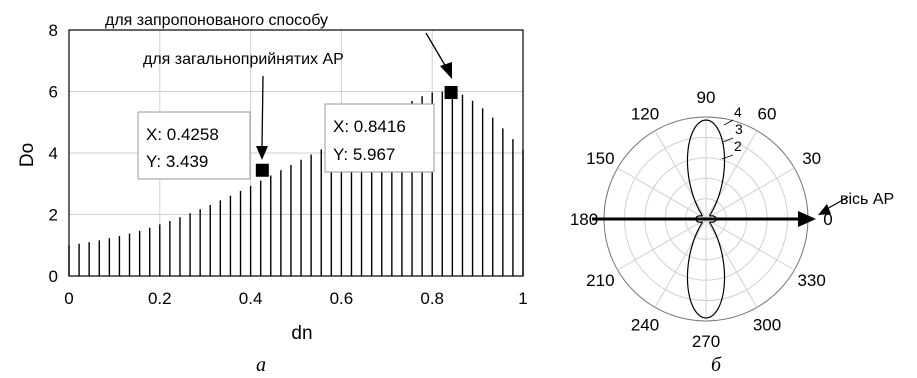 The width and height of the screenshot is (917, 378). Describe the element at coordinates (53, 92) in the screenshot. I see `y-tick-label: 6` at that location.